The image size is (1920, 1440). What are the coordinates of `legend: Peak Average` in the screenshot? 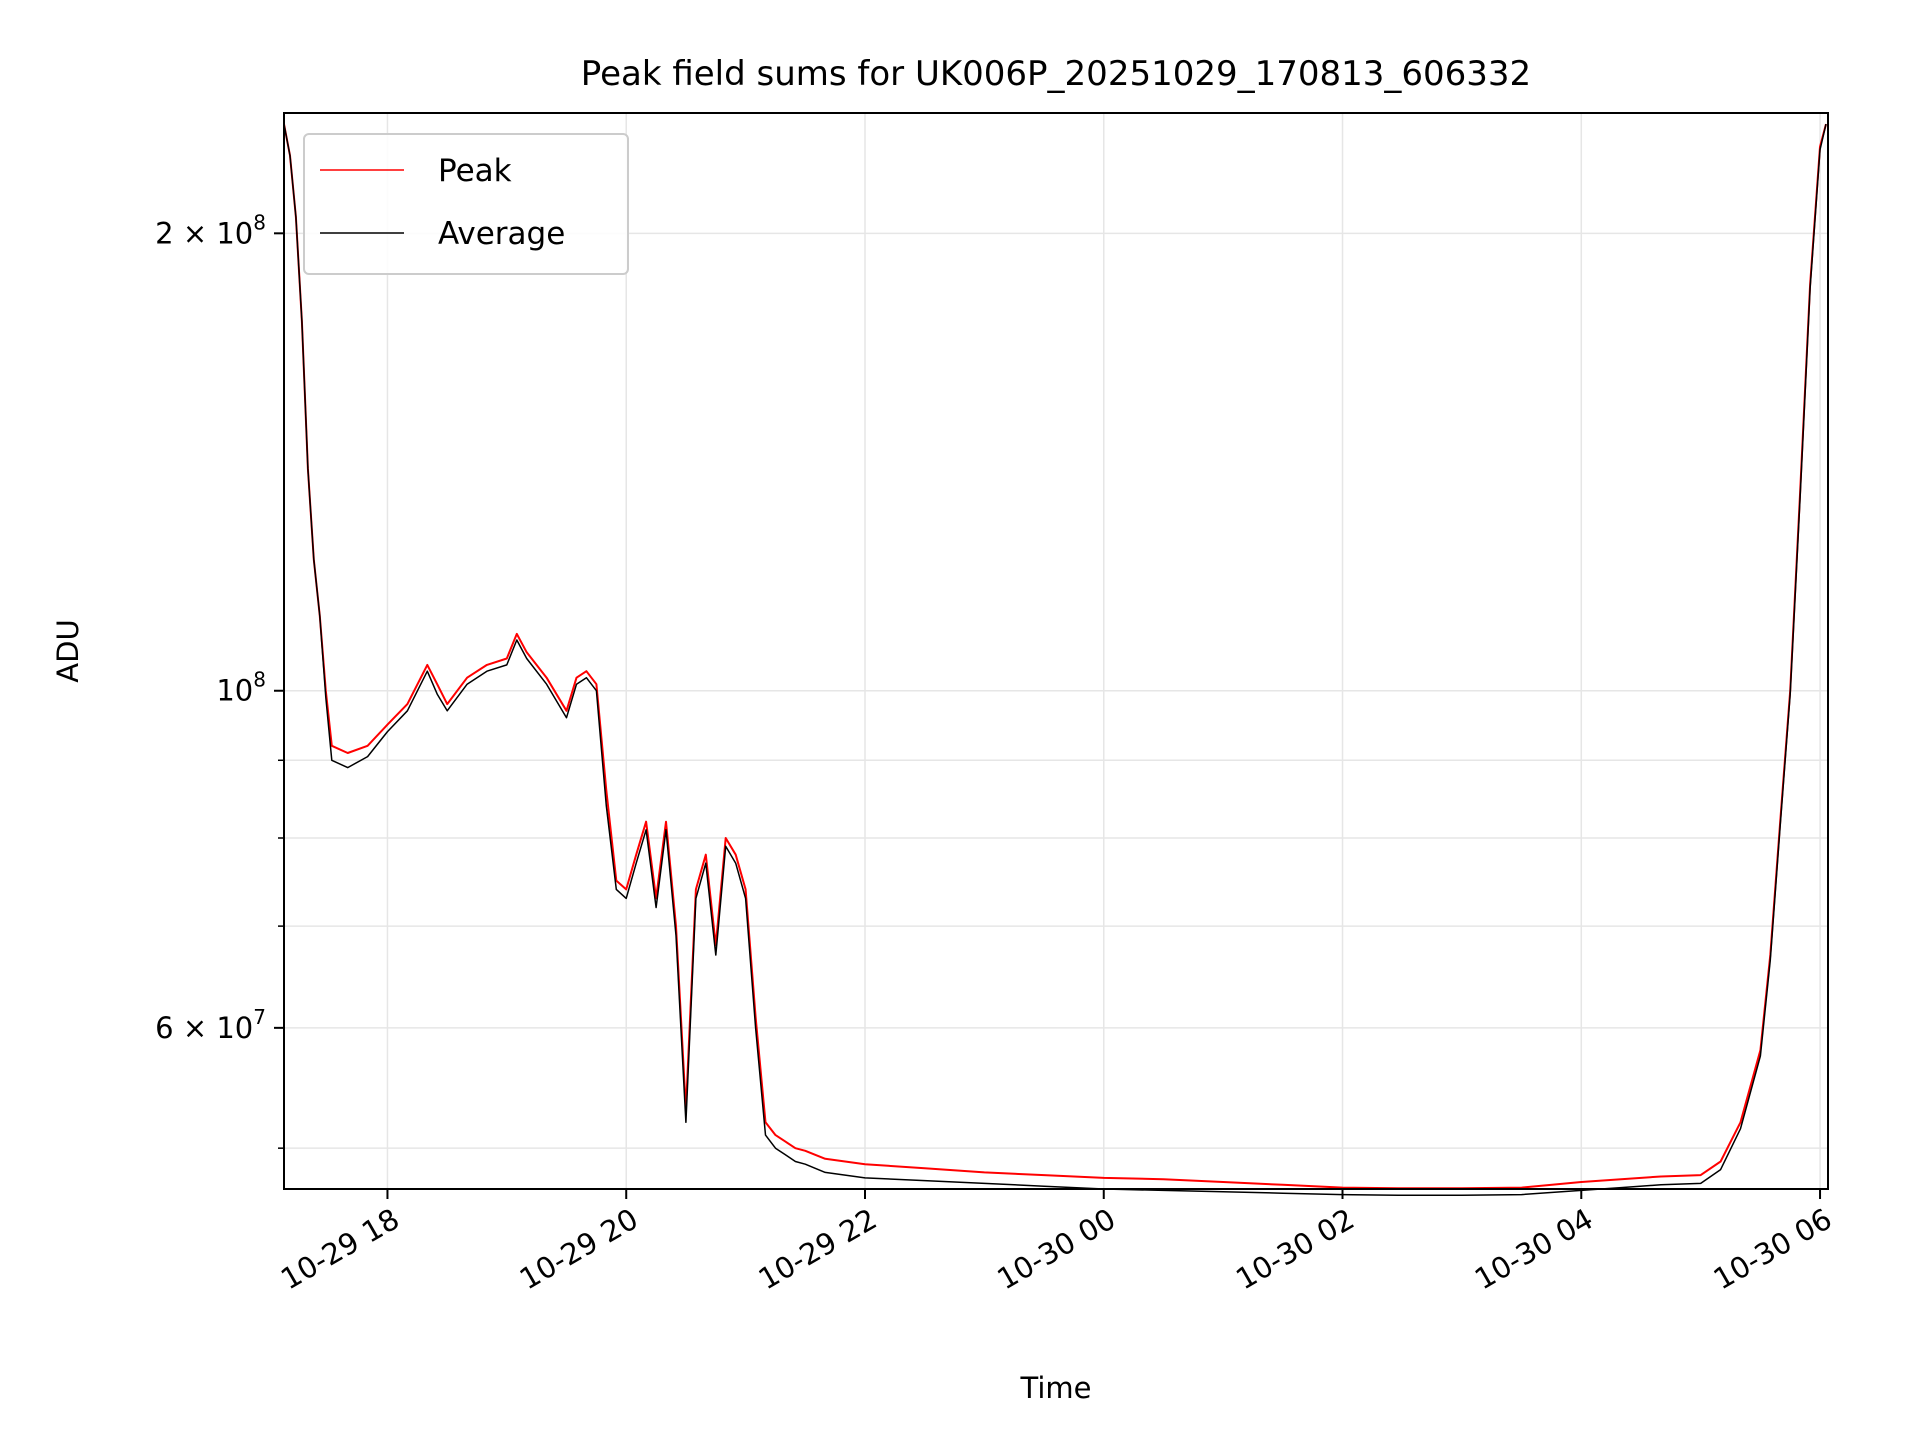 It's located at (466, 204).